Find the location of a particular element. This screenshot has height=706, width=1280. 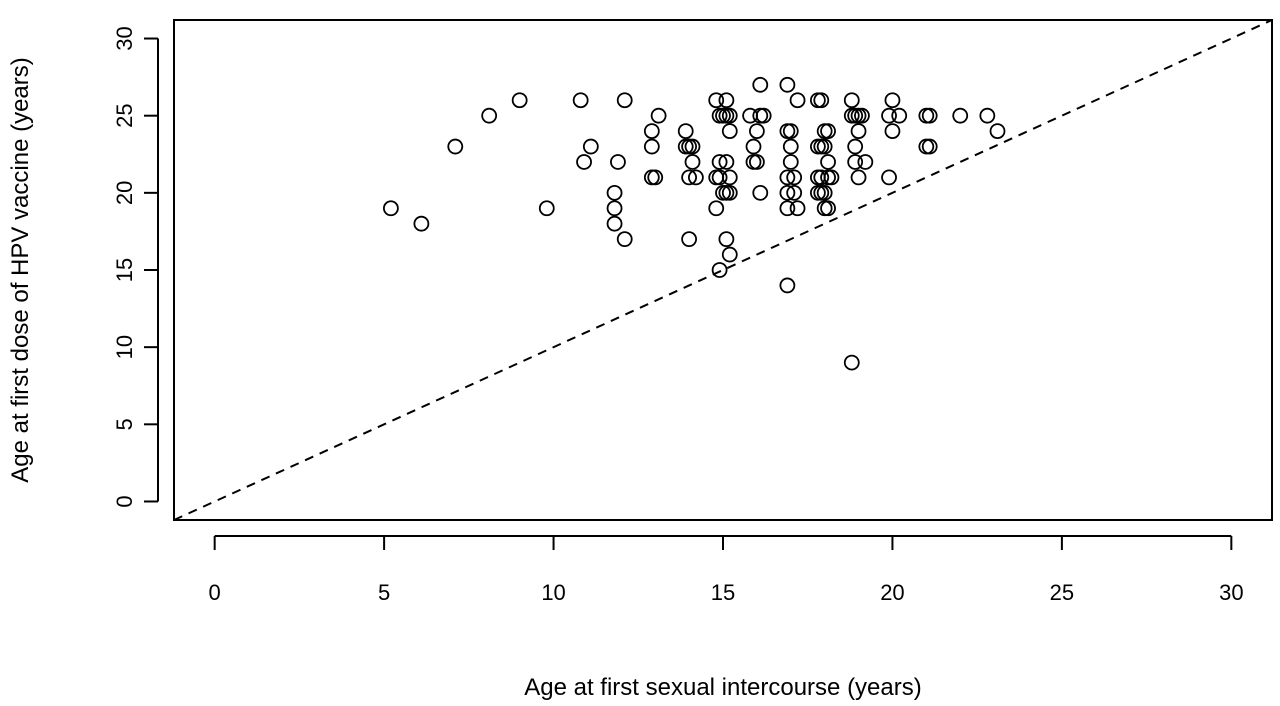

x-tick-label: 30 is located at coordinates (1231, 592).